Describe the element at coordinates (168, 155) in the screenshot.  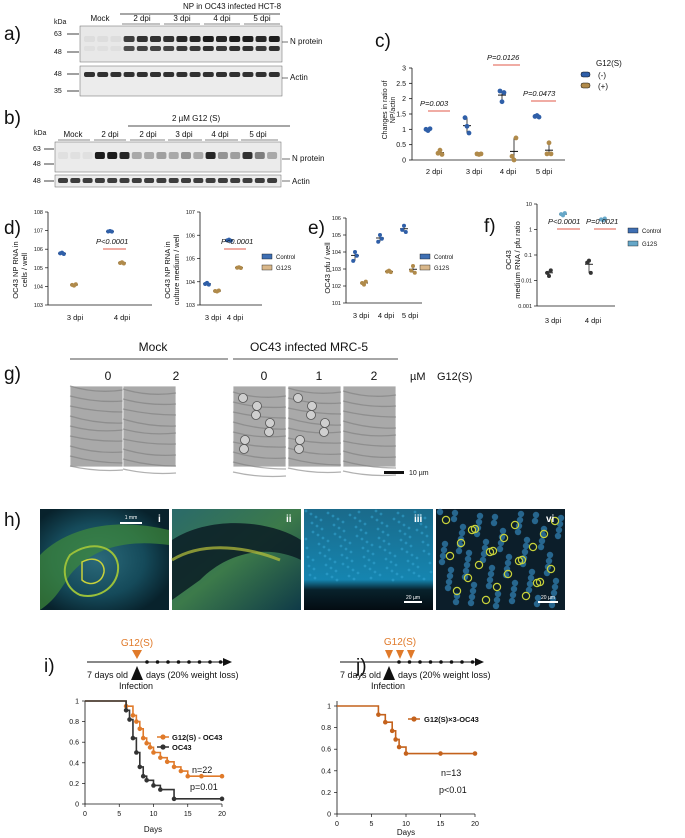
I see `np-bands-b` at that location.